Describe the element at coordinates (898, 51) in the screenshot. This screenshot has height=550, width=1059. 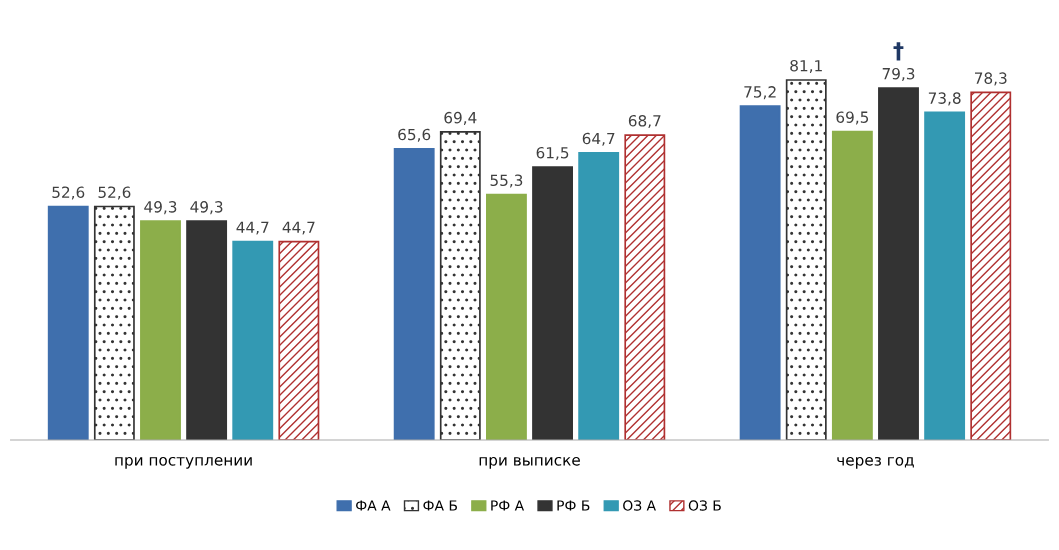
I see `annotation: †` at that location.